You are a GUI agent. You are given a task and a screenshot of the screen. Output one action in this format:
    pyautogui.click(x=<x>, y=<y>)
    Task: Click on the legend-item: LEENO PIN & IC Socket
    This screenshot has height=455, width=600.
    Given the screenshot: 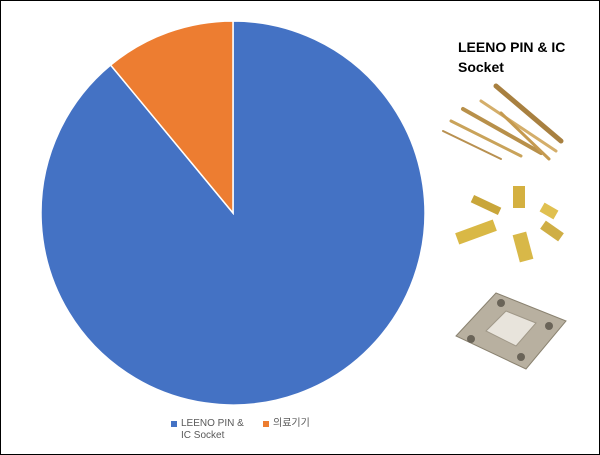 What is the action you would take?
    pyautogui.click(x=212, y=430)
    